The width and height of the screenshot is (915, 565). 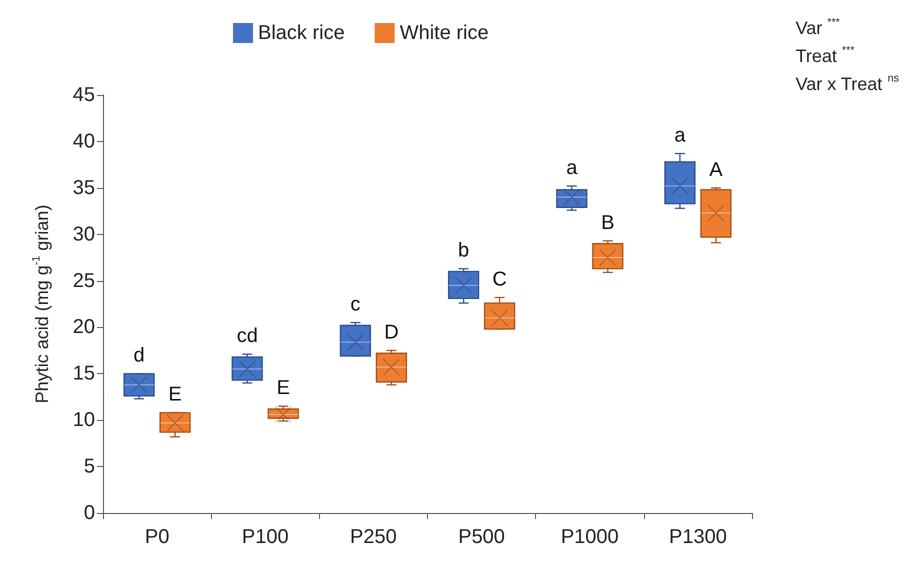 What do you see at coordinates (247, 336) in the screenshot?
I see `annotation: cd` at bounding box center [247, 336].